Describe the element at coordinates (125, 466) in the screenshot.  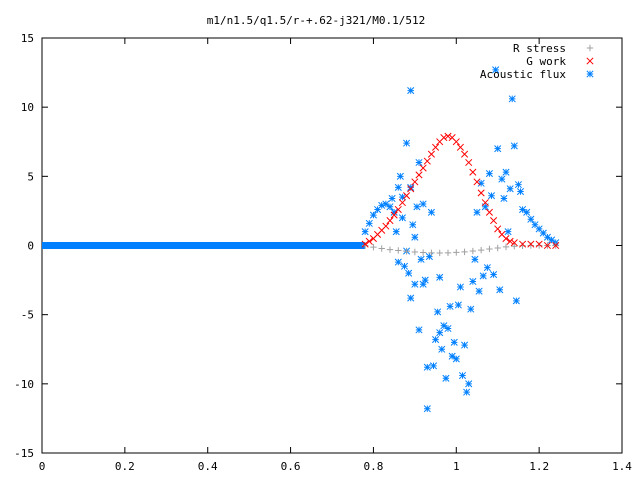
I see `x-tick-label: 0.2` at that location.